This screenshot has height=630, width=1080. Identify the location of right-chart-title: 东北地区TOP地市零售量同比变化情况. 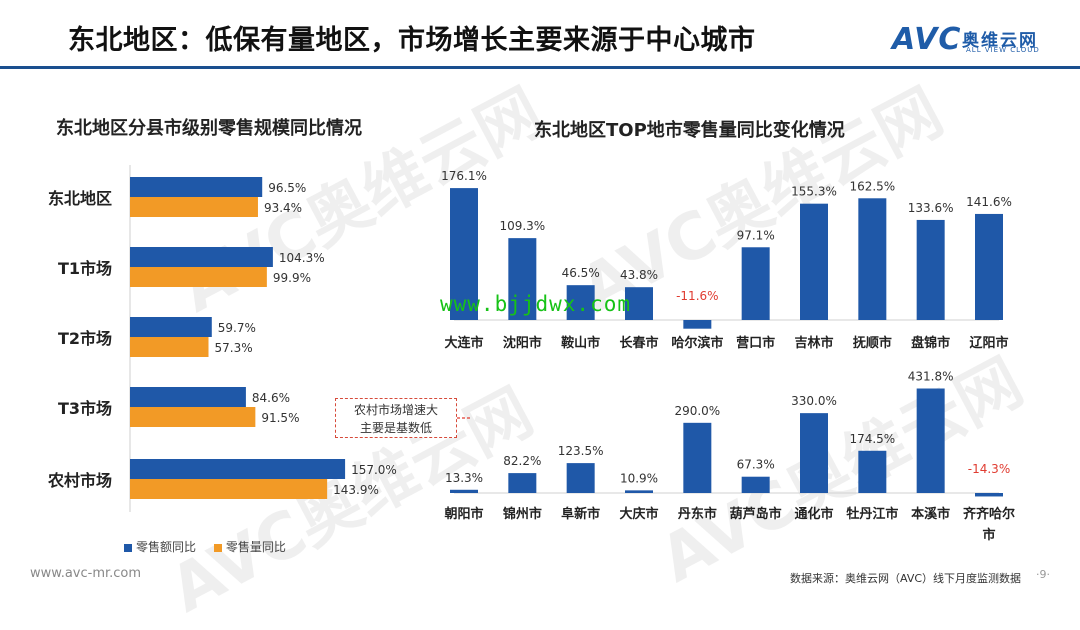
(689, 130).